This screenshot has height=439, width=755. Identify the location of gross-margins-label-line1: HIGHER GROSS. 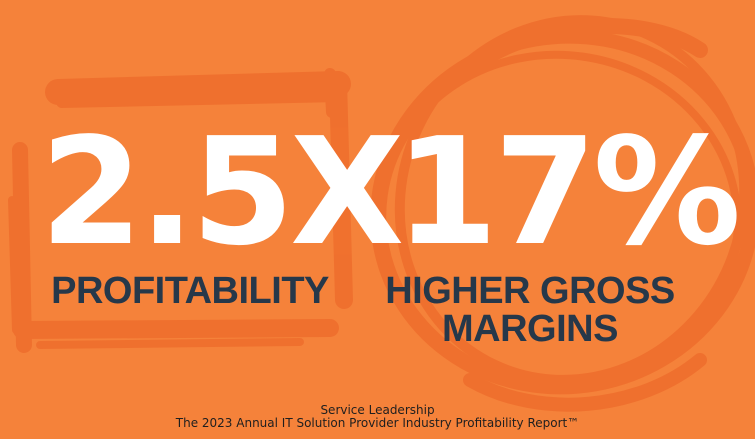
(530, 291).